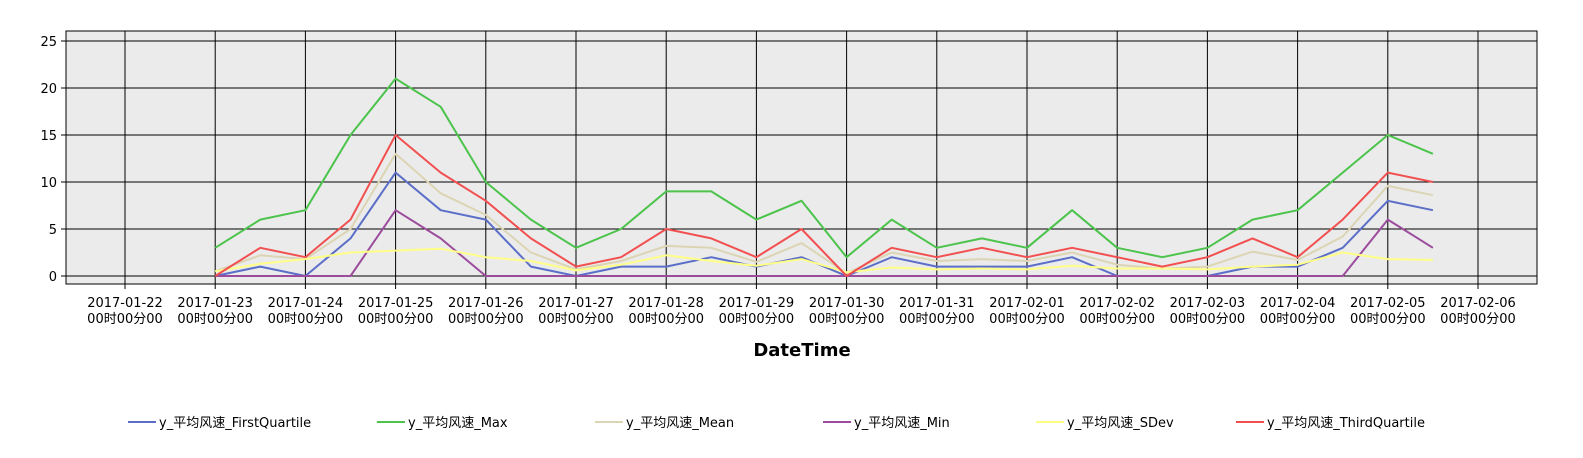 Image resolution: width=1583 pixels, height=458 pixels. Describe the element at coordinates (1208, 303) in the screenshot. I see `x-tick-label-date: 2017-02-03` at that location.